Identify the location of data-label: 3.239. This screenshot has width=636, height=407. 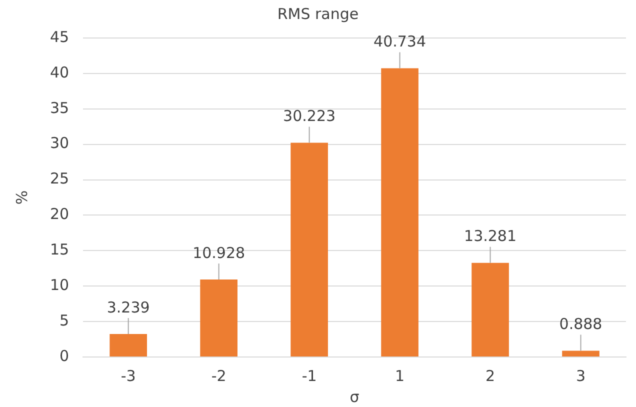
(128, 307).